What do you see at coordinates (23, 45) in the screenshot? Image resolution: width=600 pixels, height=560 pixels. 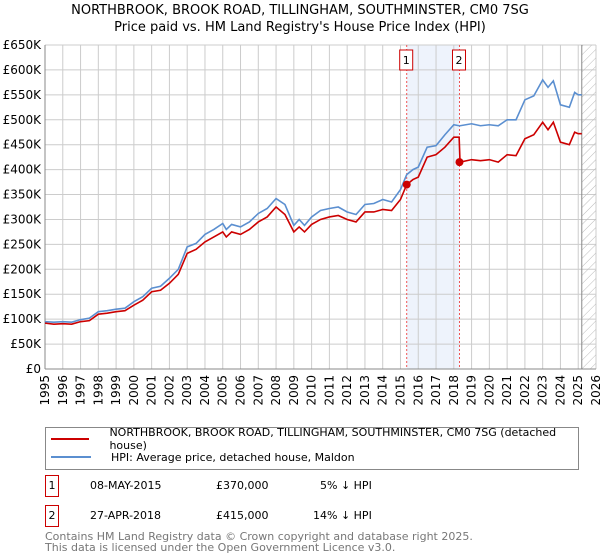 I see `y-tick-label: £650K` at bounding box center [23, 45].